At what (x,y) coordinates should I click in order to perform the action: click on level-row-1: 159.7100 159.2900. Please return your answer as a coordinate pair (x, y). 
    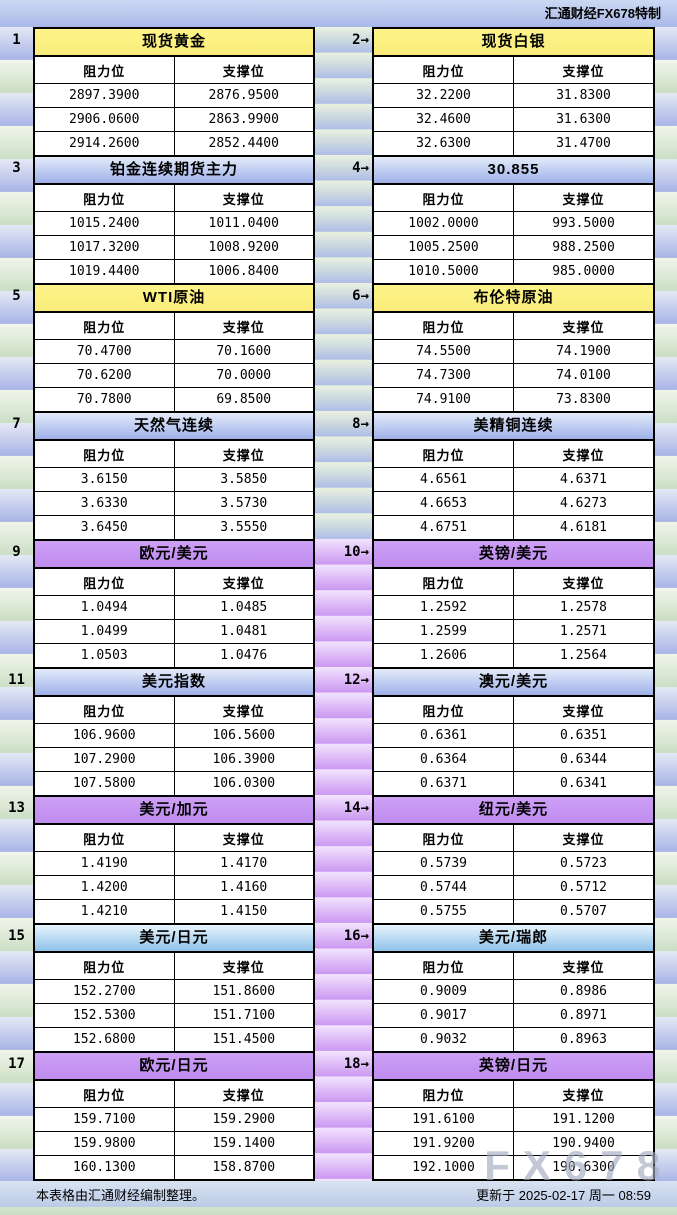
    Looking at the image, I should click on (174, 1119).